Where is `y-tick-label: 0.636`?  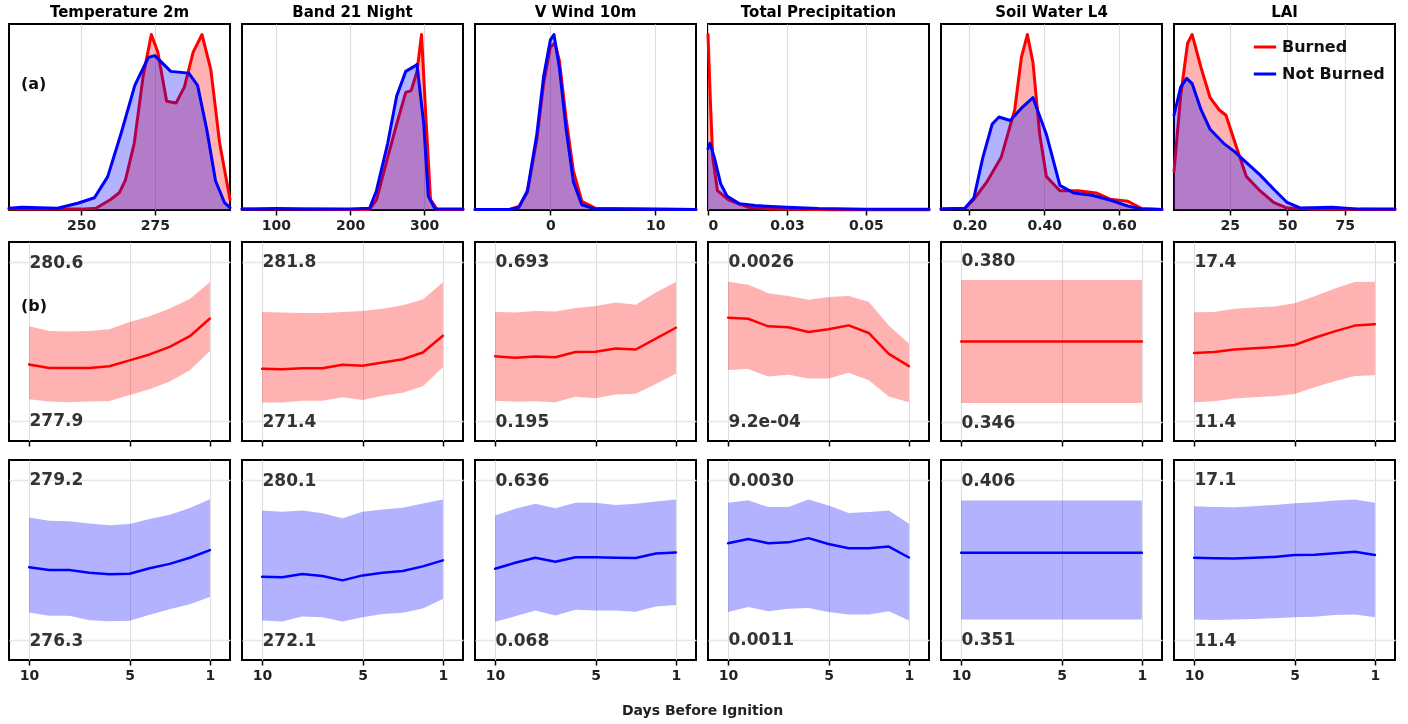 y-tick-label: 0.636 is located at coordinates (522, 479).